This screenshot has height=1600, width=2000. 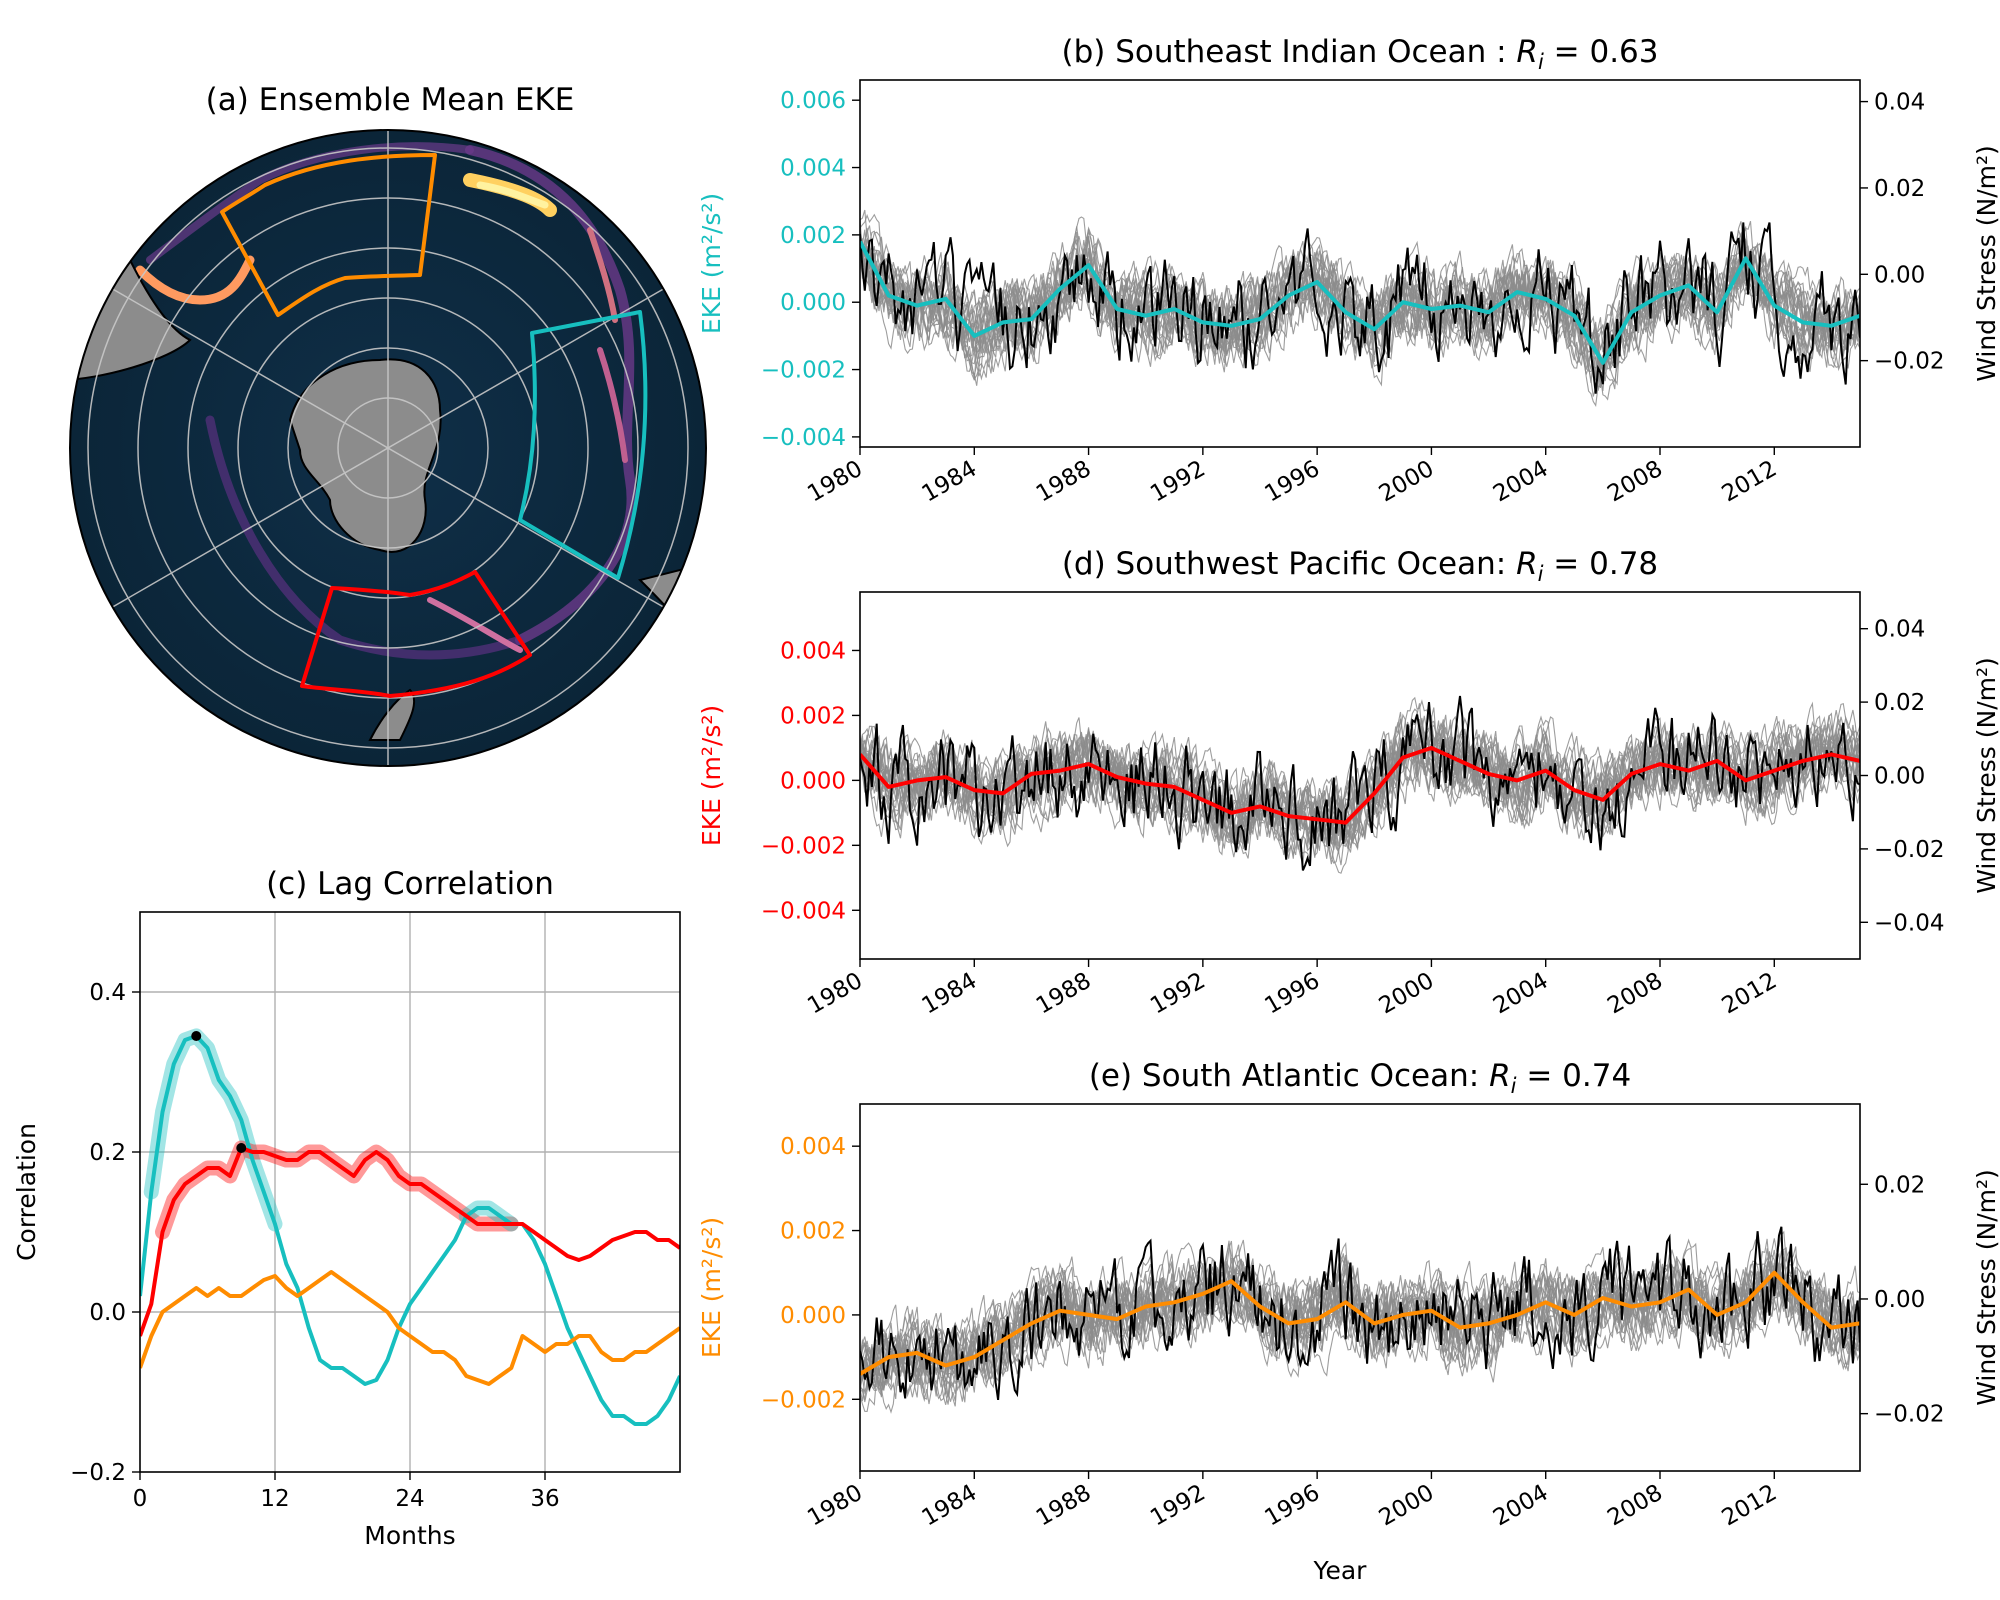 What do you see at coordinates (835, 482) in the screenshot?
I see `x-tick-label: 1980` at bounding box center [835, 482].